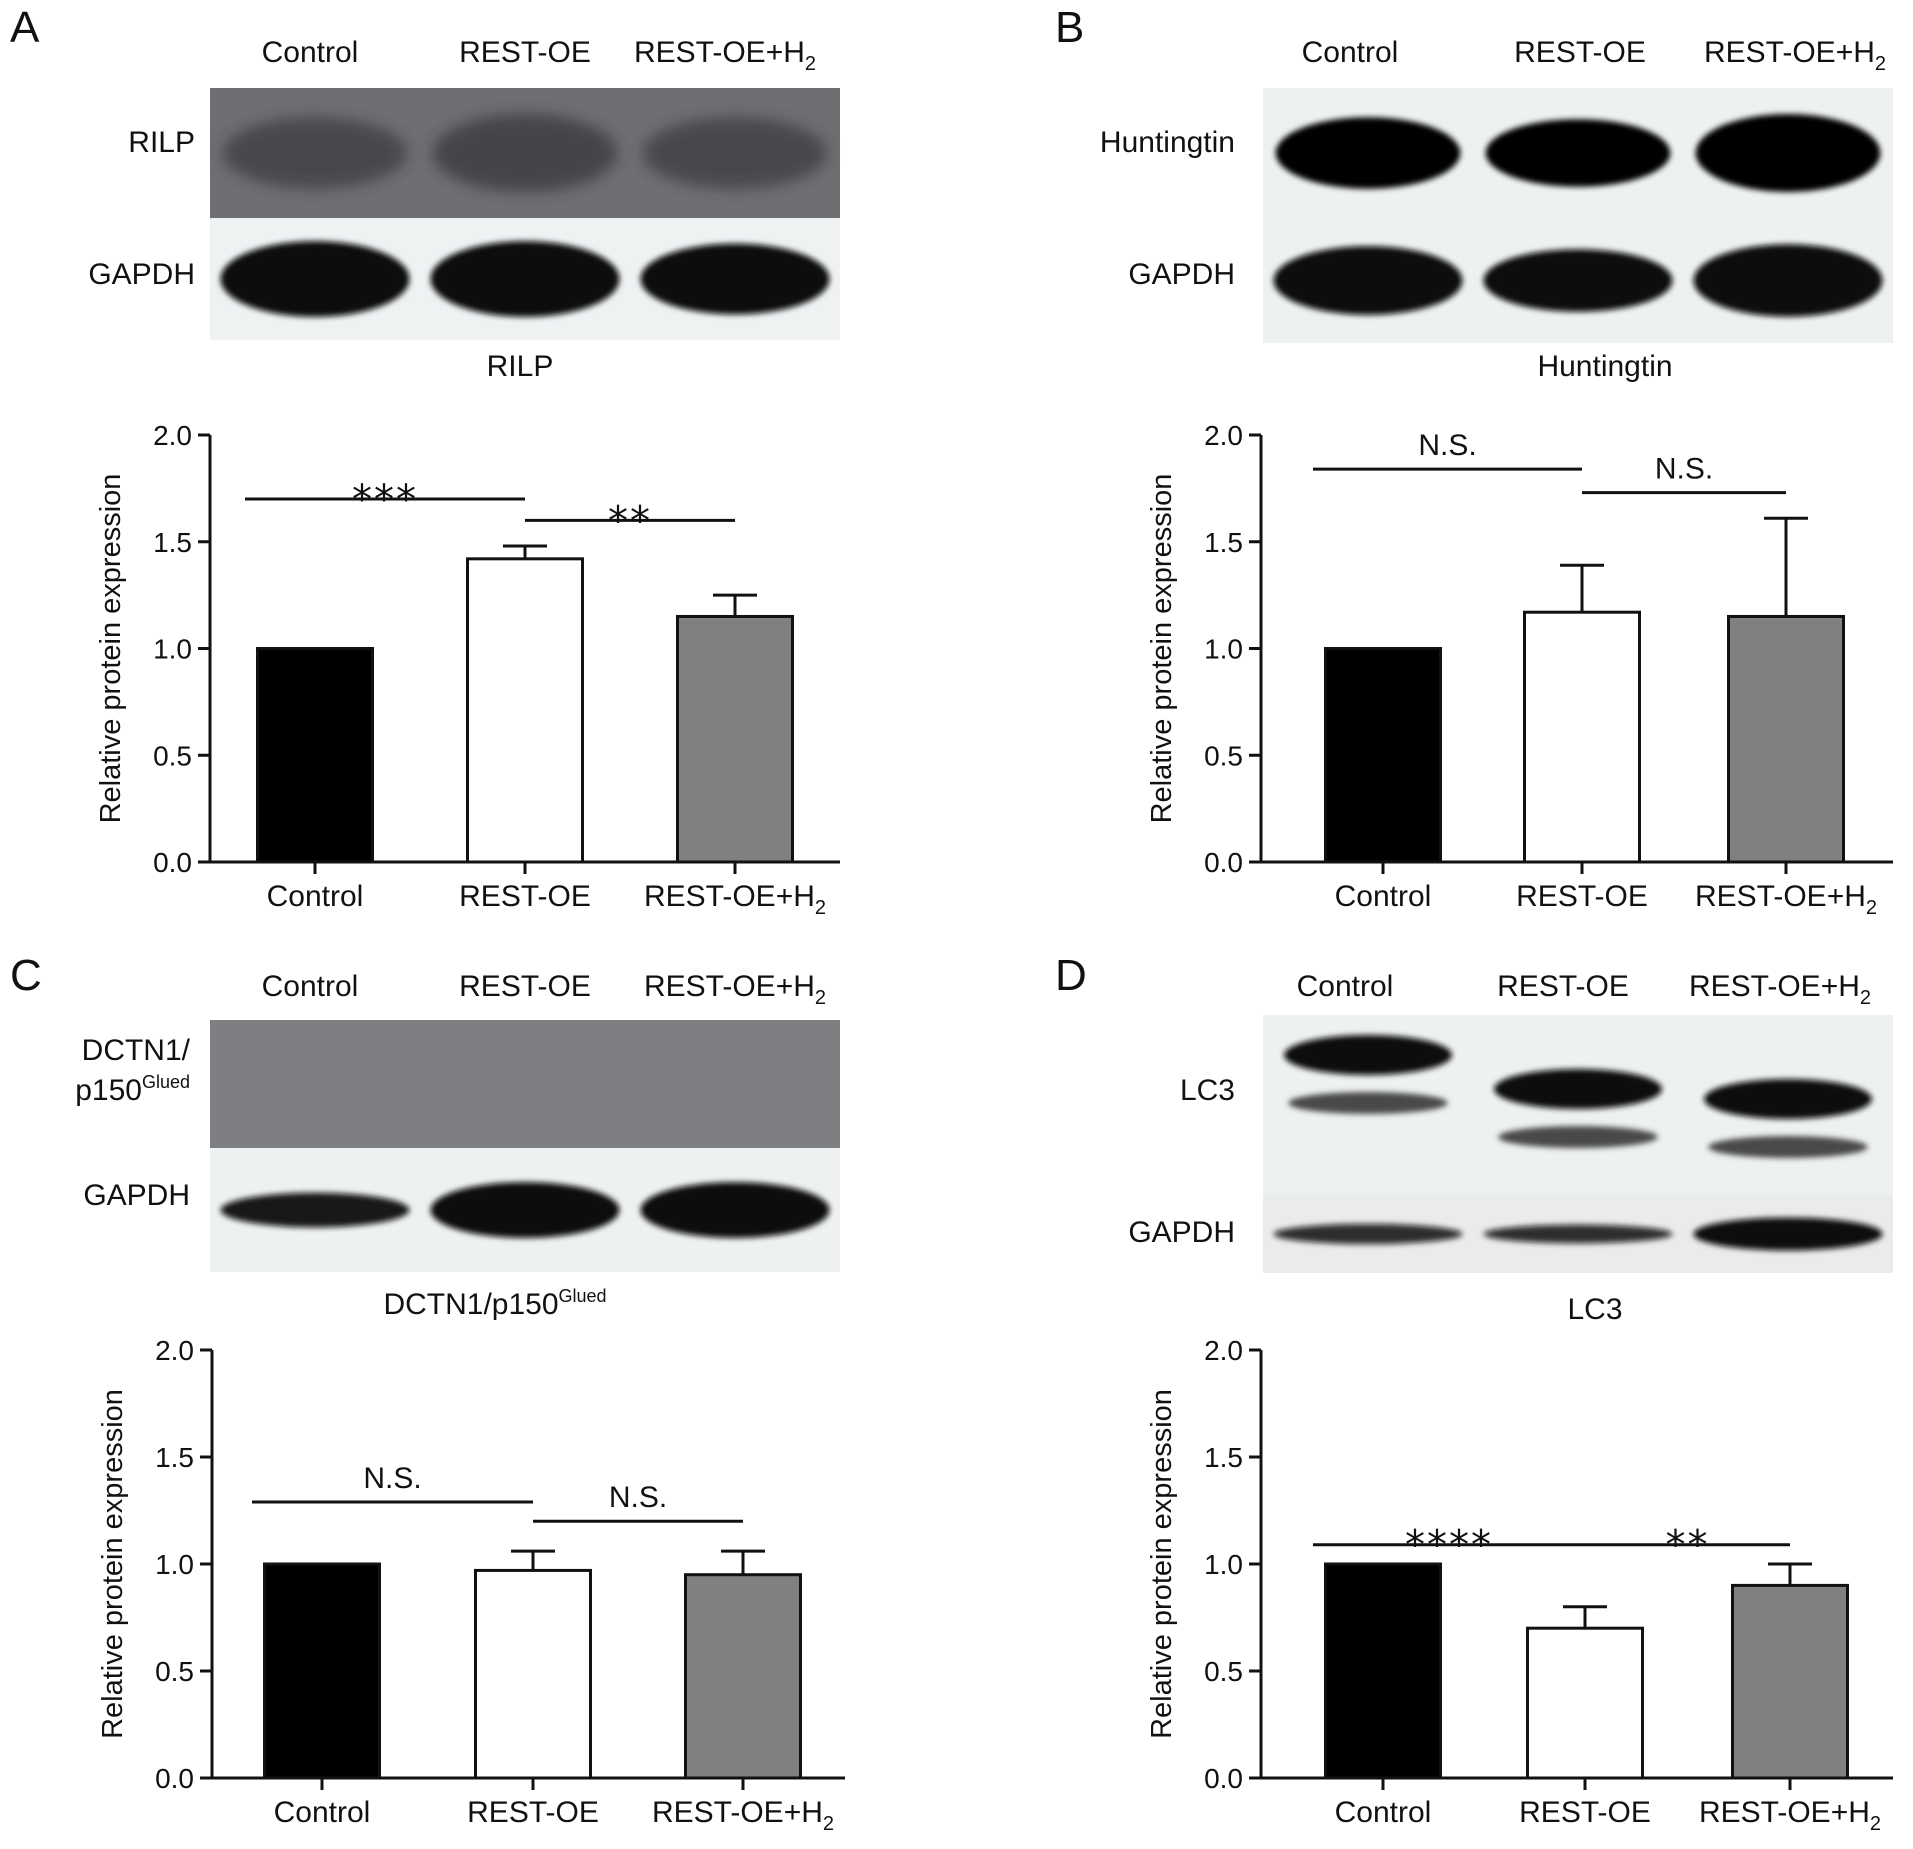  What do you see at coordinates (1774, 986) in the screenshot?
I see `lane-label-rest-oe-h2-main: REST-OE+H` at bounding box center [1774, 986].